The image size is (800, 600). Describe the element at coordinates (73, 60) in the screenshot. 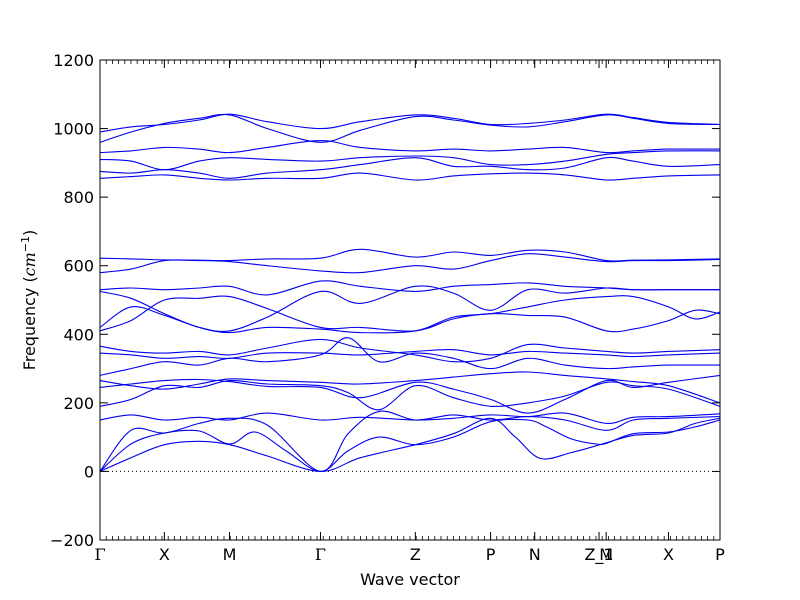

I see `y-tick-label: 1200` at that location.